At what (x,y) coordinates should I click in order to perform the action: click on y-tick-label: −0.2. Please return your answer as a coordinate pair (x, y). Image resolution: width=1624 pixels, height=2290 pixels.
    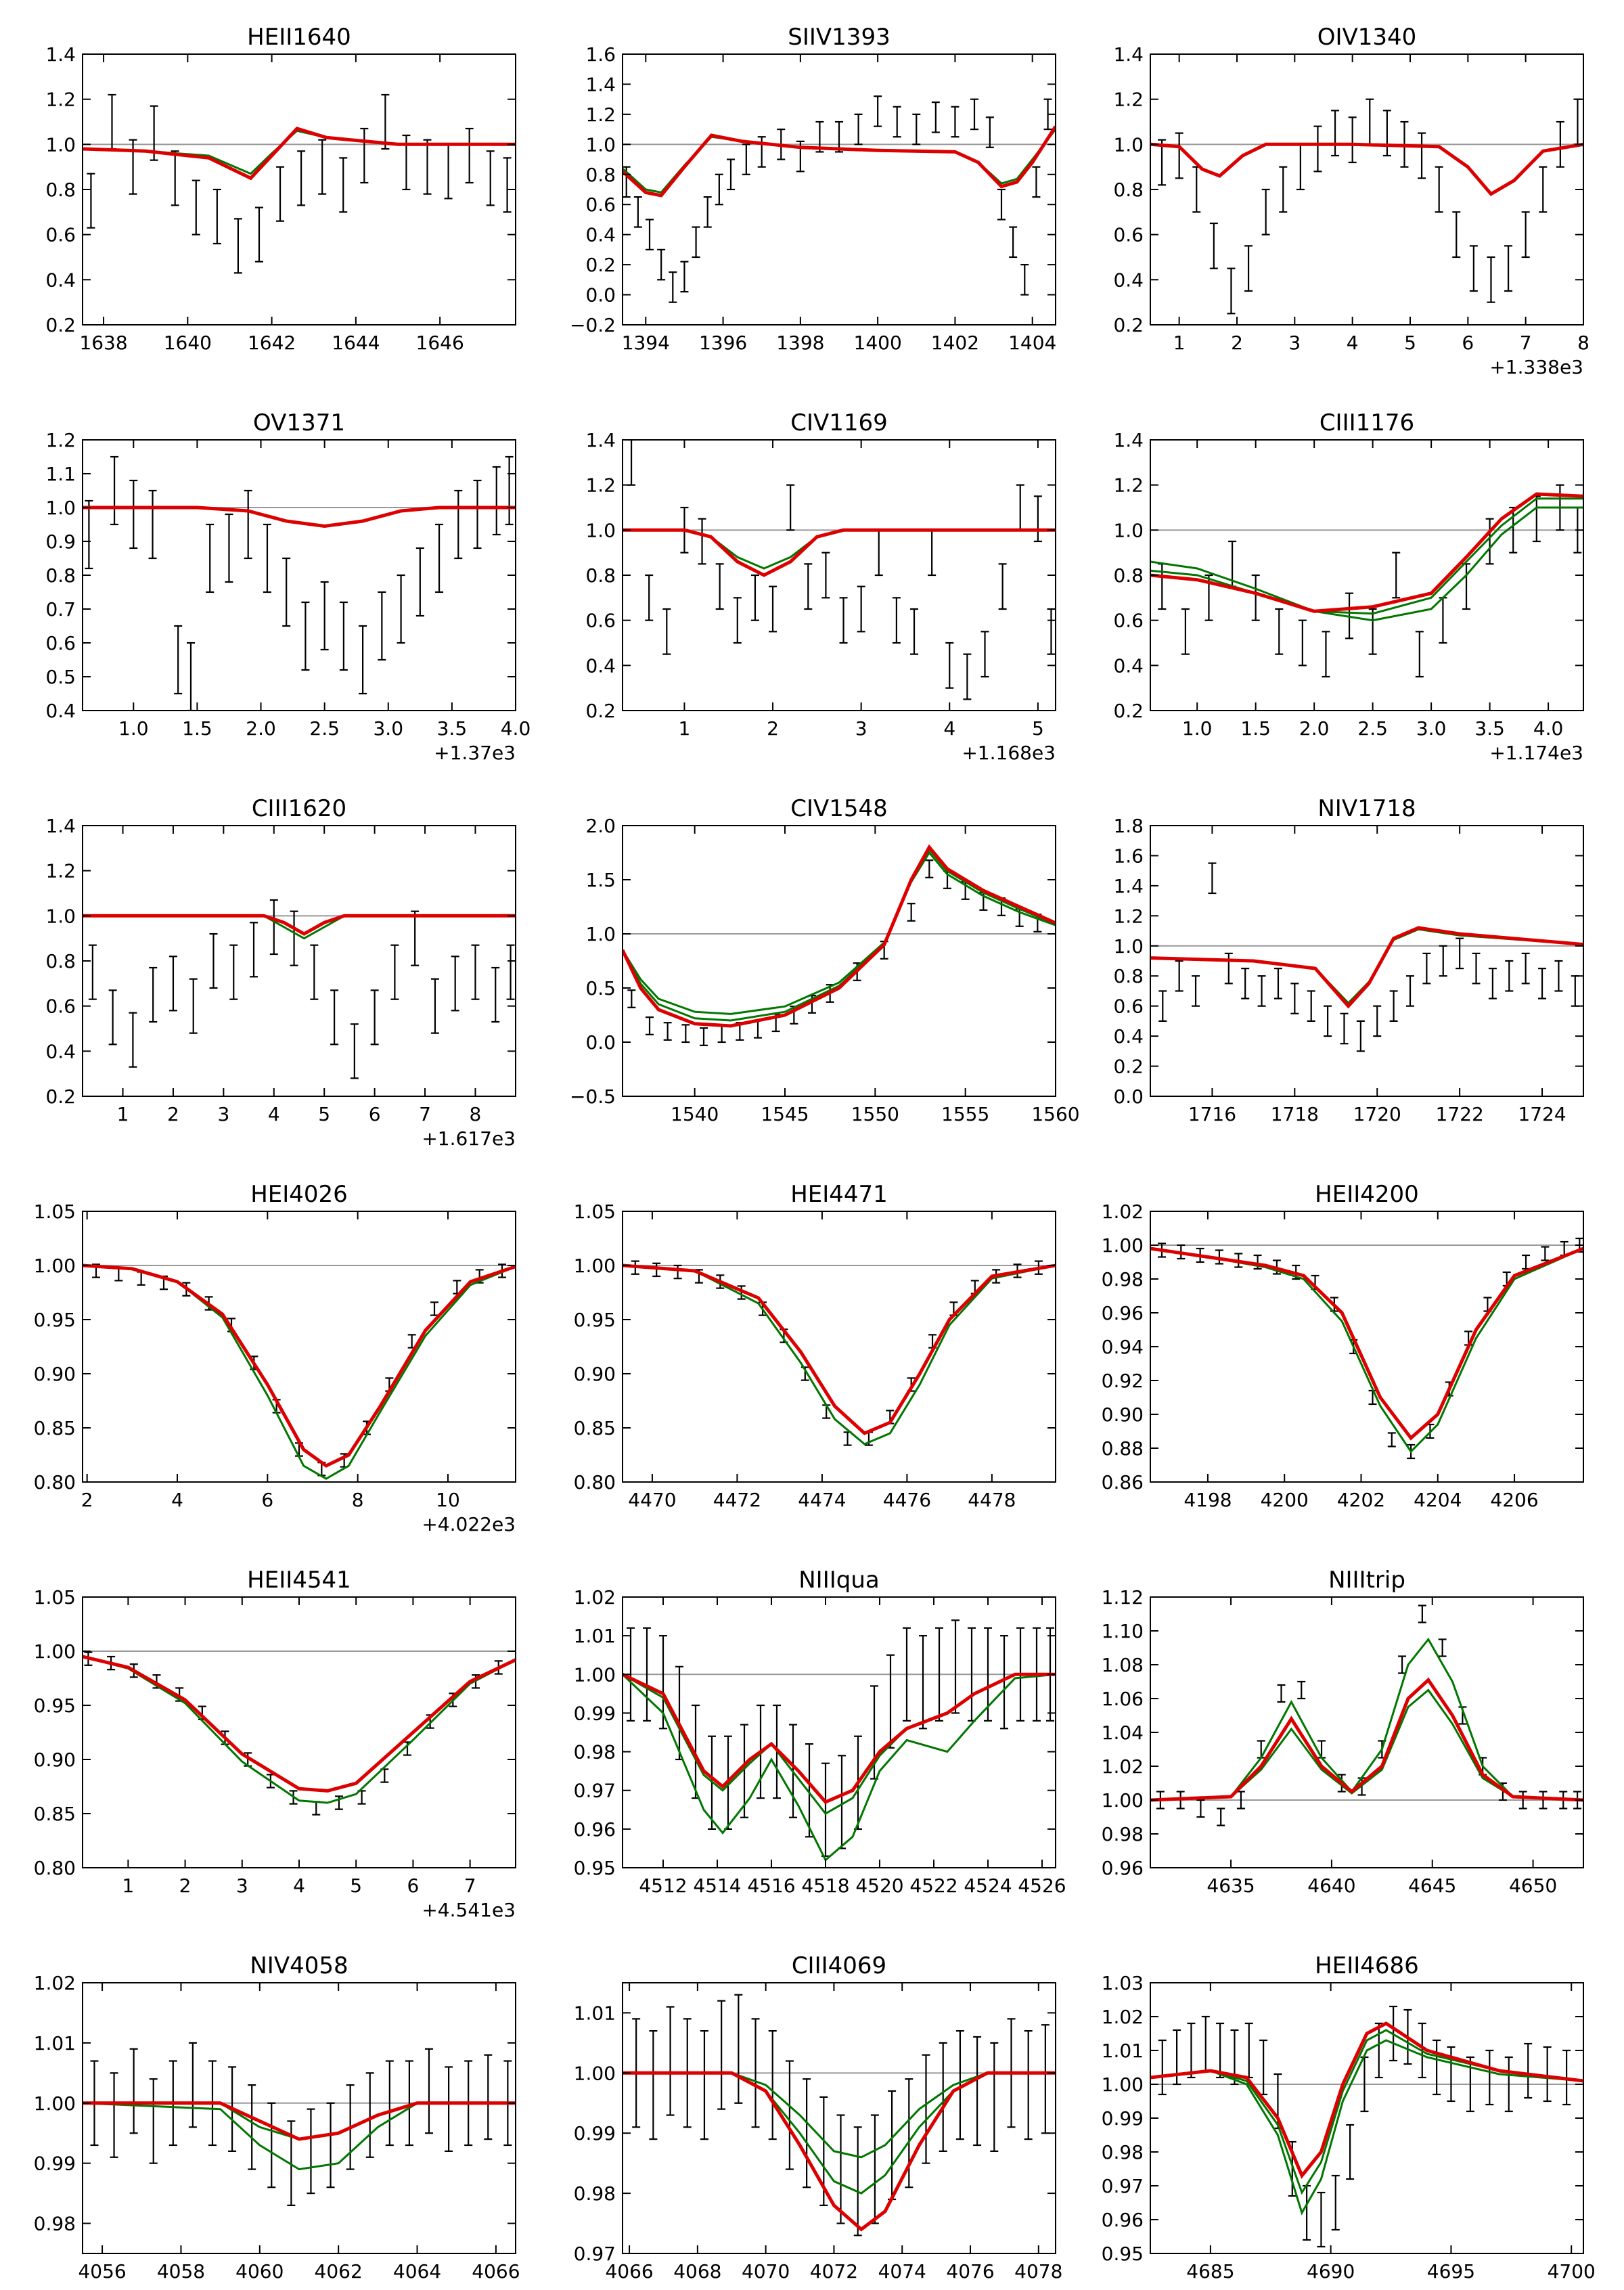
    Looking at the image, I should click on (593, 325).